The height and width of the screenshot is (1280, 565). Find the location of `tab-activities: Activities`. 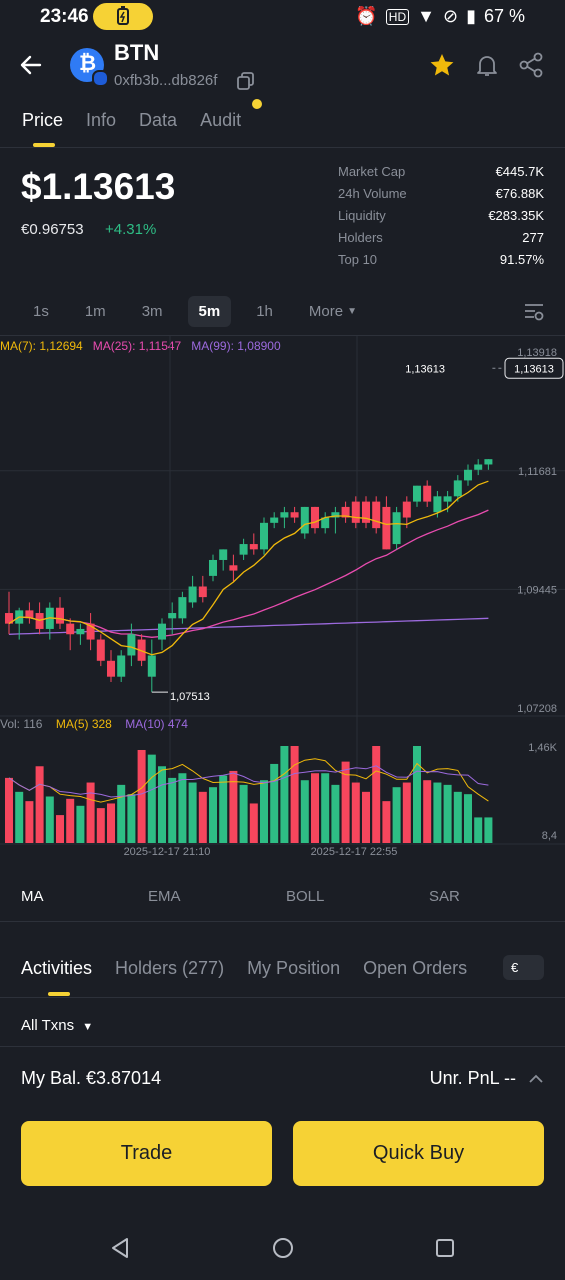

tab-activities: Activities is located at coordinates (57, 968).